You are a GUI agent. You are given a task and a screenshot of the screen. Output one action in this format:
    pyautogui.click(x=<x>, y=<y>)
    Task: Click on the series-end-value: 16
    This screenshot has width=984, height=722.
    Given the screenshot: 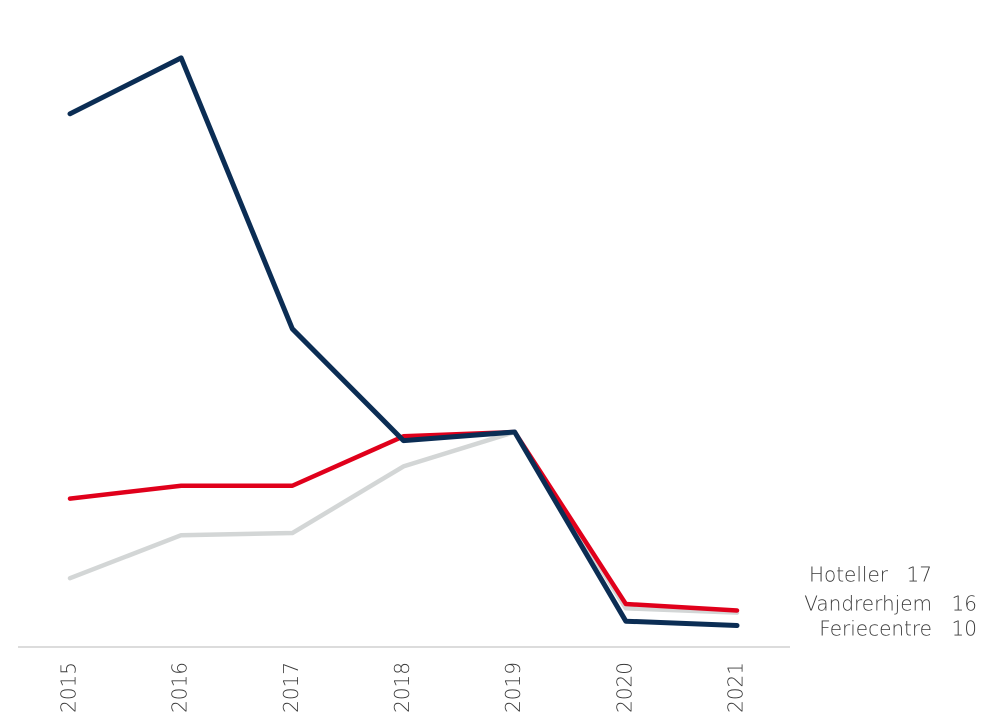 What is the action you would take?
    pyautogui.click(x=964, y=604)
    